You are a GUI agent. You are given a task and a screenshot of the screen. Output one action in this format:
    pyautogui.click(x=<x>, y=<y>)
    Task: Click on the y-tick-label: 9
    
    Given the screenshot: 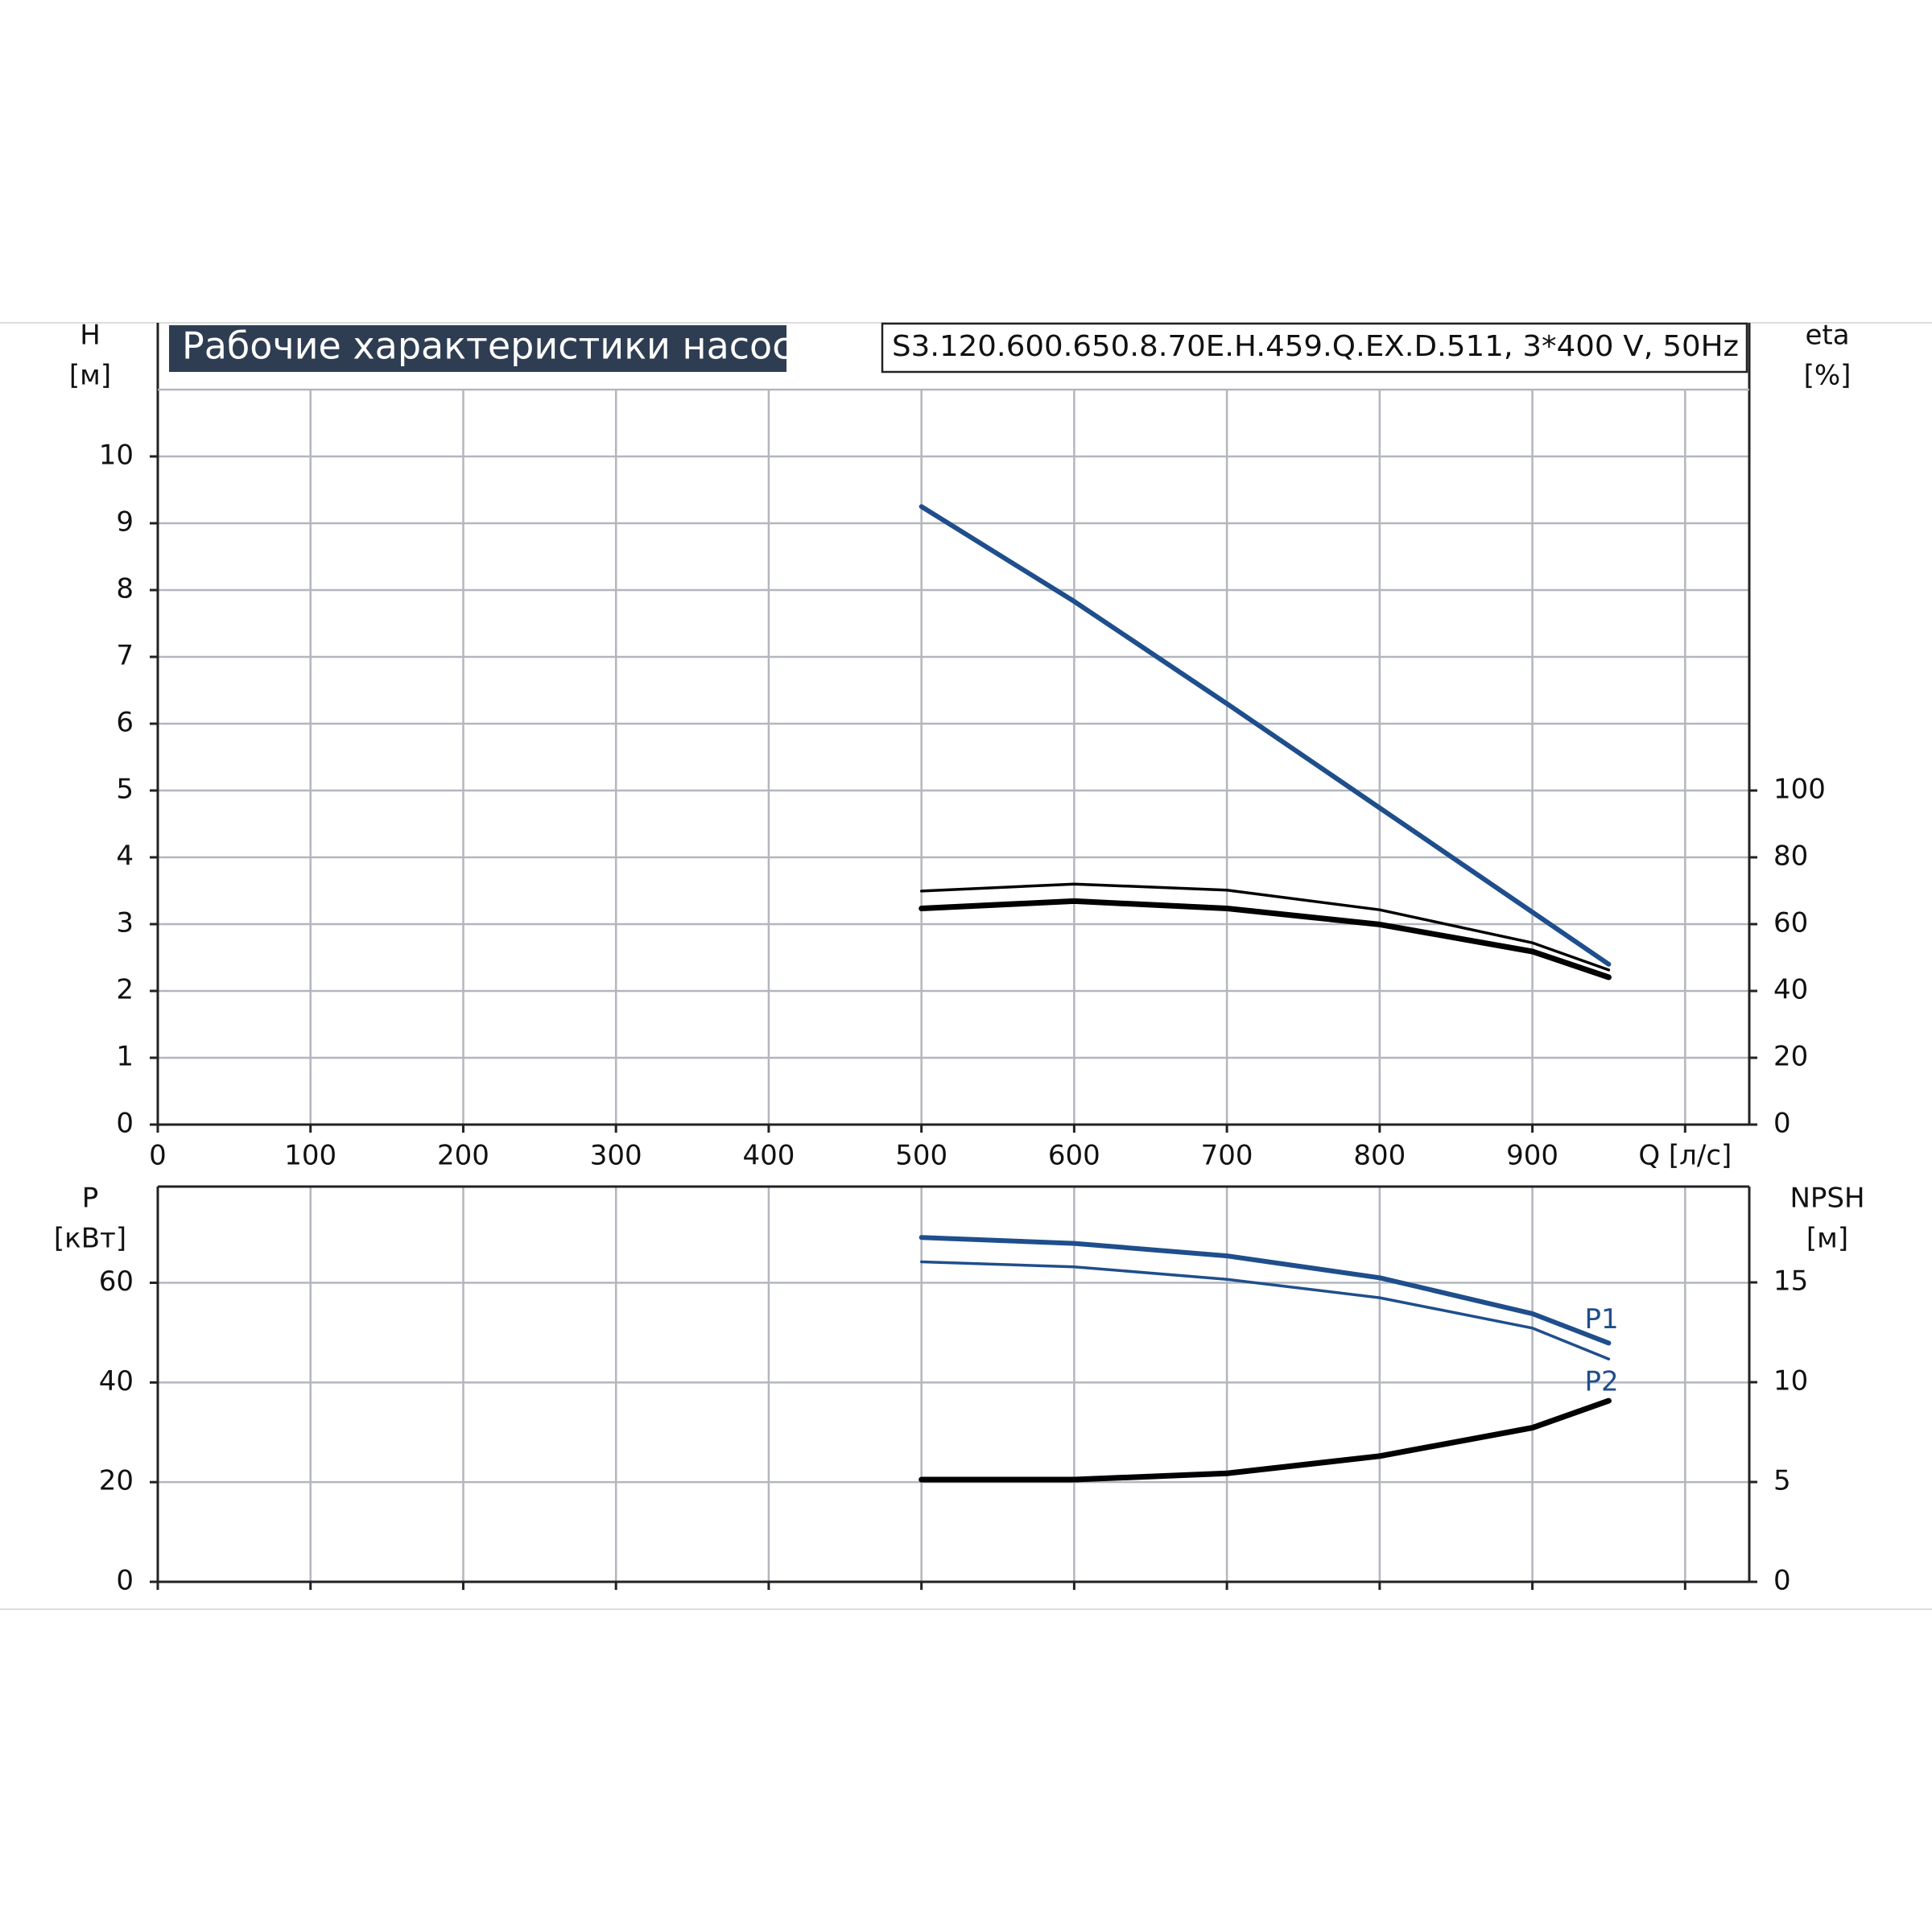 What is the action you would take?
    pyautogui.click(x=125, y=522)
    